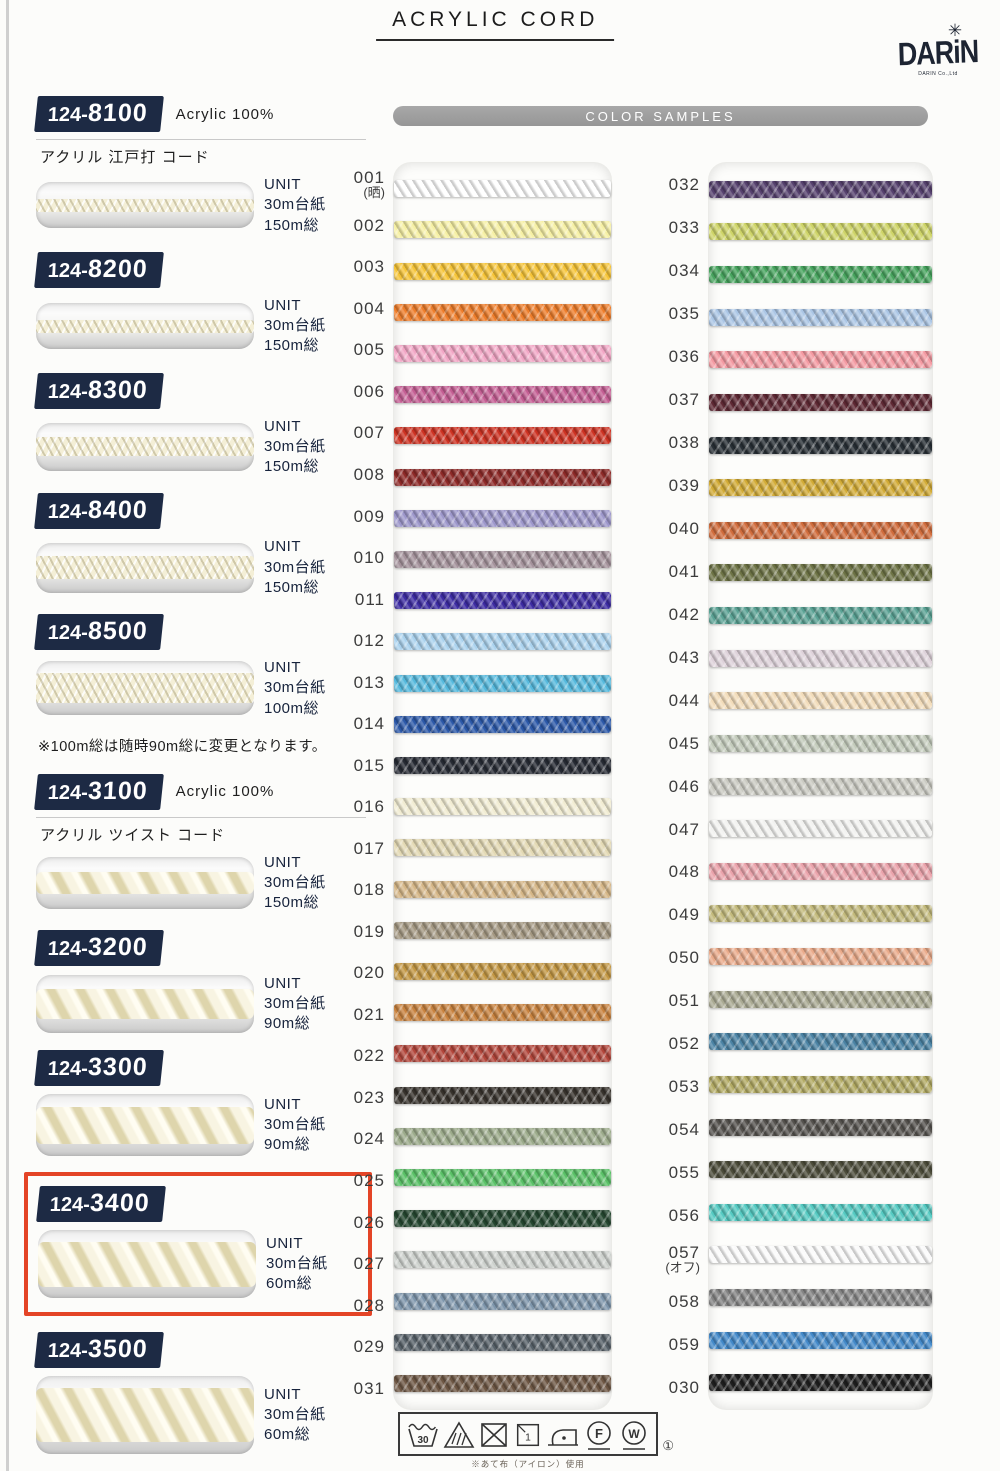  I want to click on svg-text: W, so click(634, 1434).